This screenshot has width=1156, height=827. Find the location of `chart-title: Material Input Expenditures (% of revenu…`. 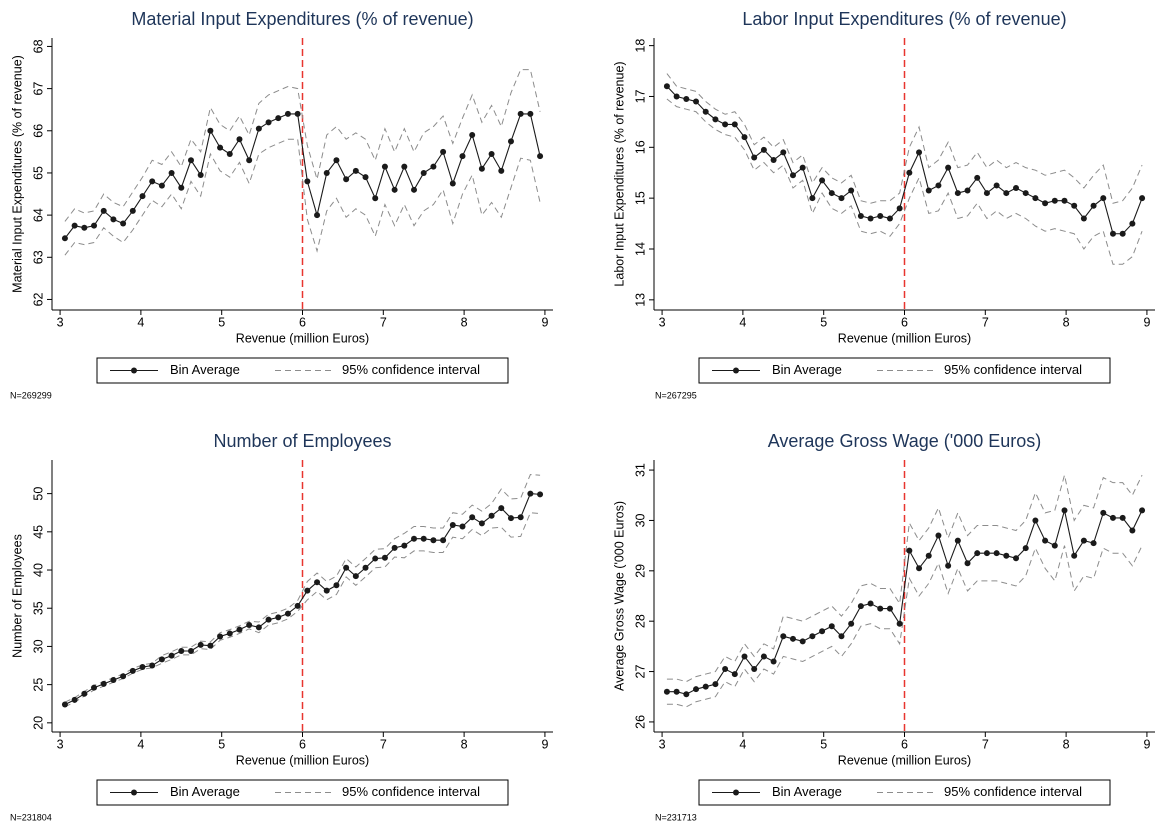

chart-title: Material Input Expenditures (% of revenu… is located at coordinates (302, 19).